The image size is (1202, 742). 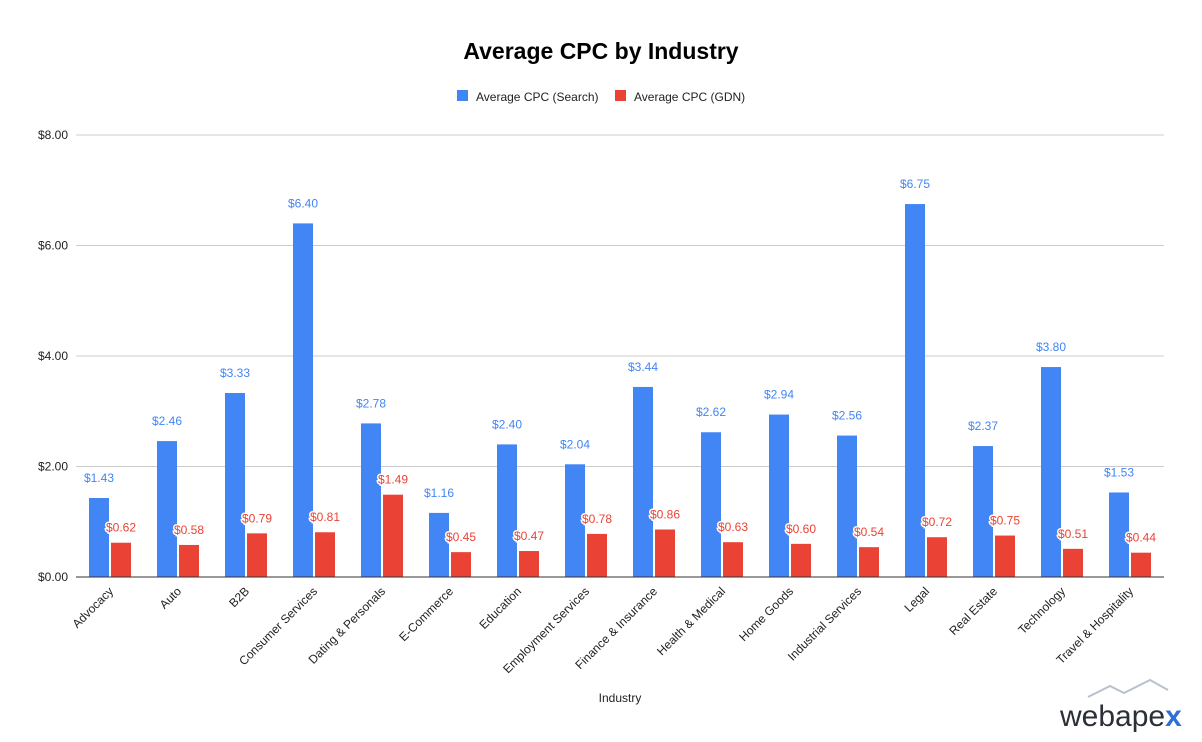 What do you see at coordinates (1120, 716) in the screenshot?
I see `logo-text: webapex` at bounding box center [1120, 716].